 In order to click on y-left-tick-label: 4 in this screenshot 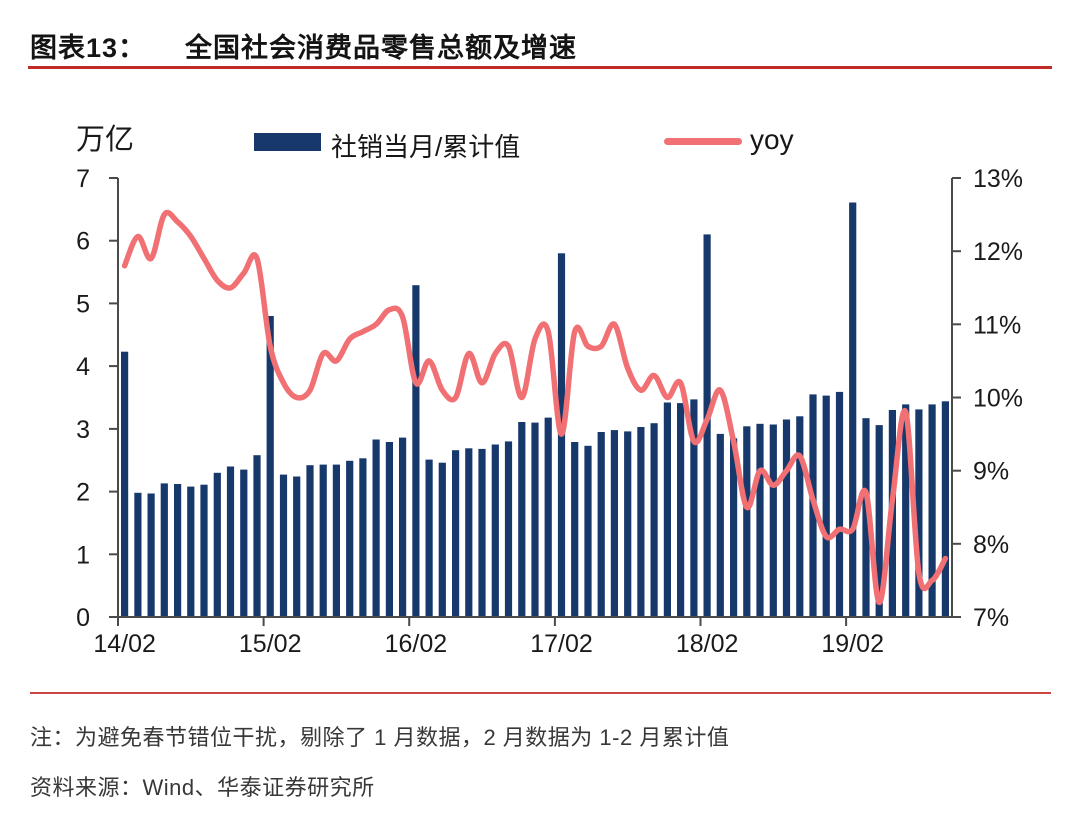, I will do `click(83, 367)`.